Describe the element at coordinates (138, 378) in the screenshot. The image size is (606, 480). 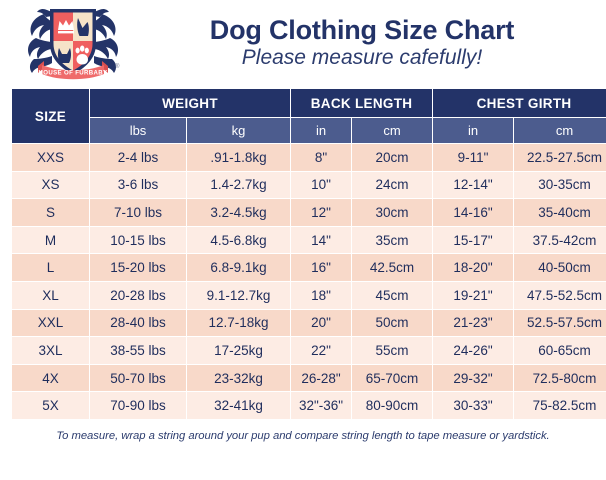
I see `cell-weight-lbs: 50-70 lbs` at that location.